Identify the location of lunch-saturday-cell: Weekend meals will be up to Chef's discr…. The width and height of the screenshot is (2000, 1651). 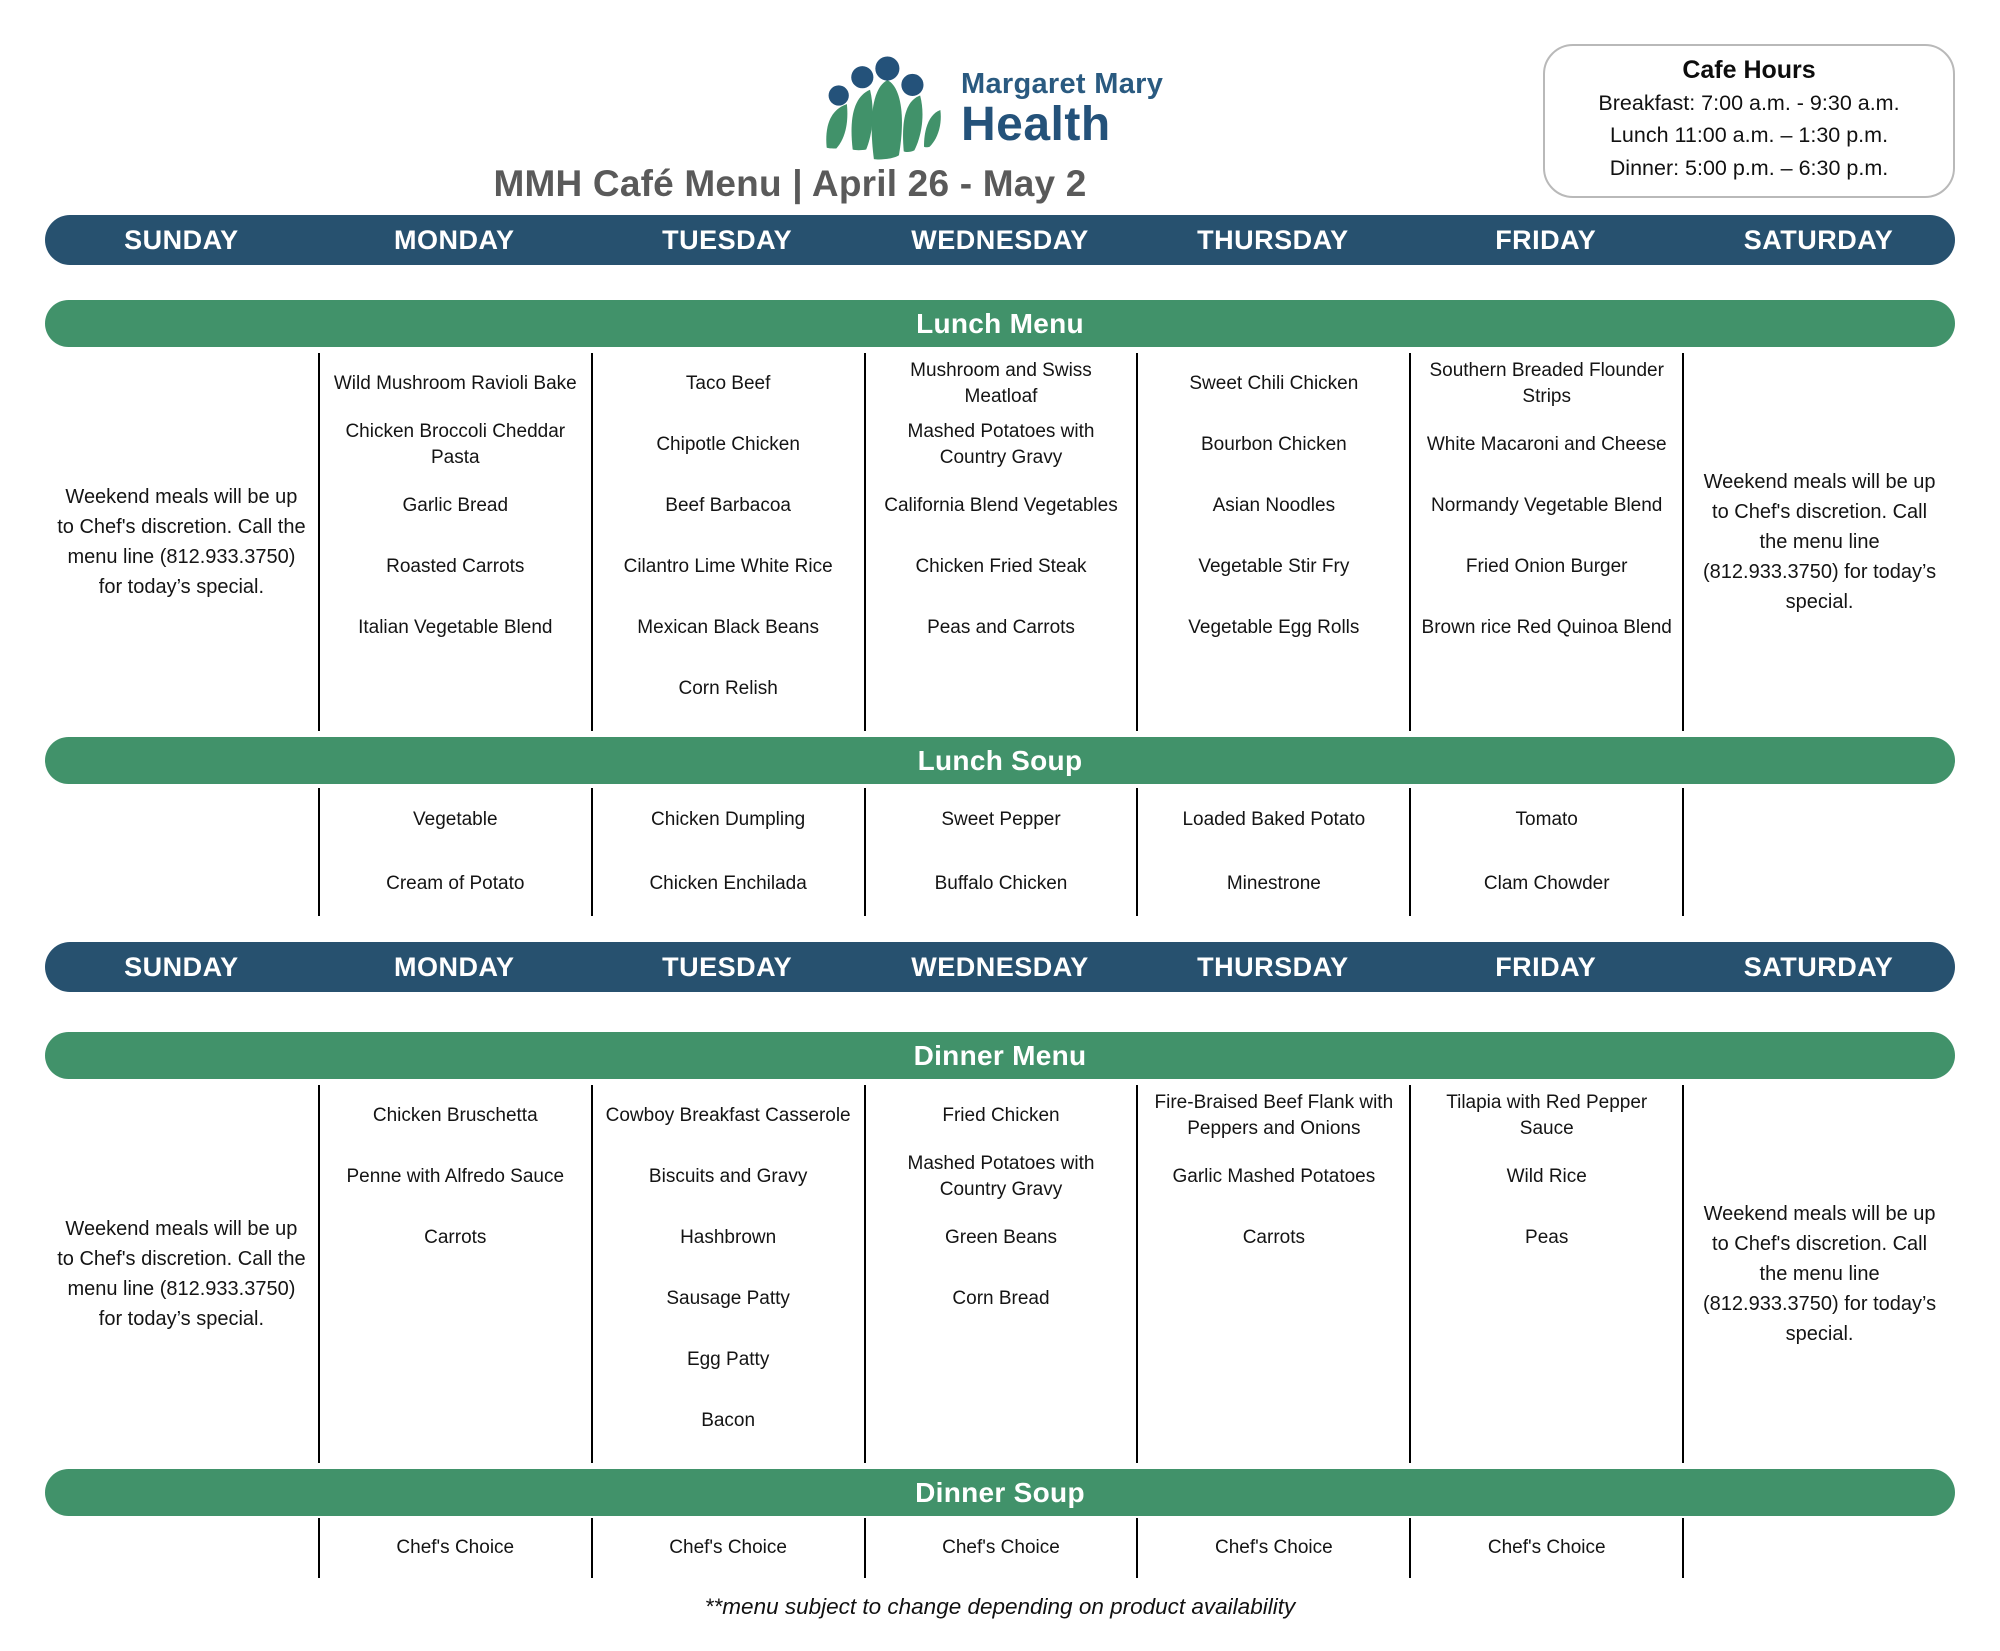
(1818, 542).